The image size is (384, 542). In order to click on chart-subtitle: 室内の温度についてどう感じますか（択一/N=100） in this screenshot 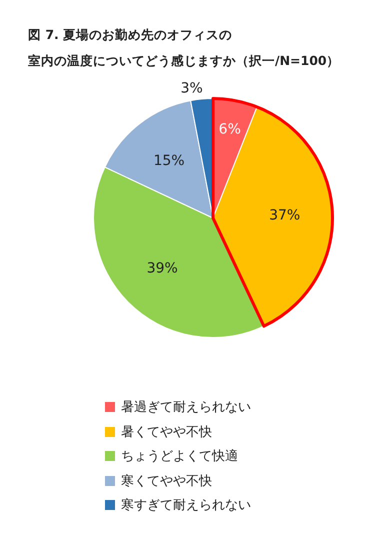, I will do `click(184, 61)`.